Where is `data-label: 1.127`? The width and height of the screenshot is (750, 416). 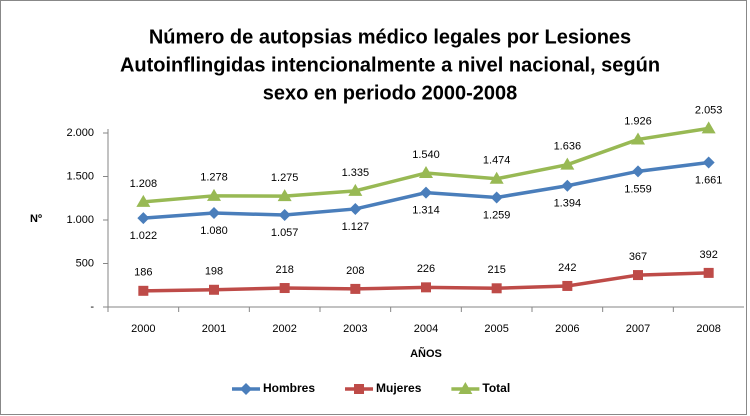 data-label: 1.127 is located at coordinates (356, 227).